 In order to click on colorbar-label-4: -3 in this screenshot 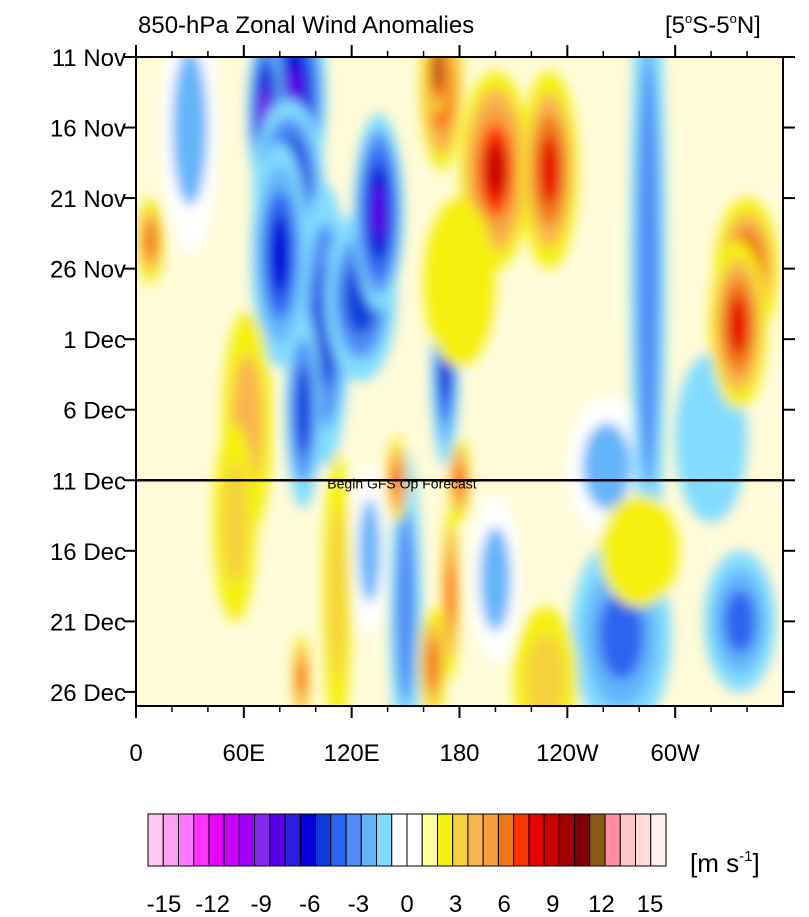, I will do `click(358, 904)`.